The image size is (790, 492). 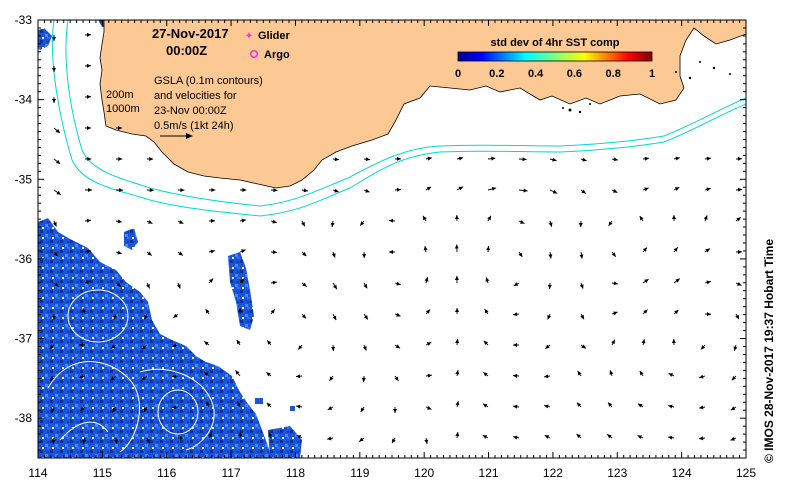 I want to click on glider-label: Glider, so click(x=274, y=36).